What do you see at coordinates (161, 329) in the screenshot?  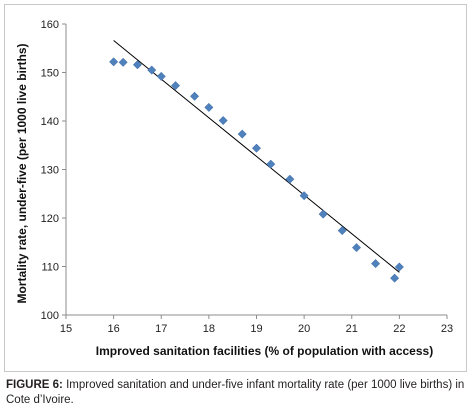 I see `x-tick-label: 17` at bounding box center [161, 329].